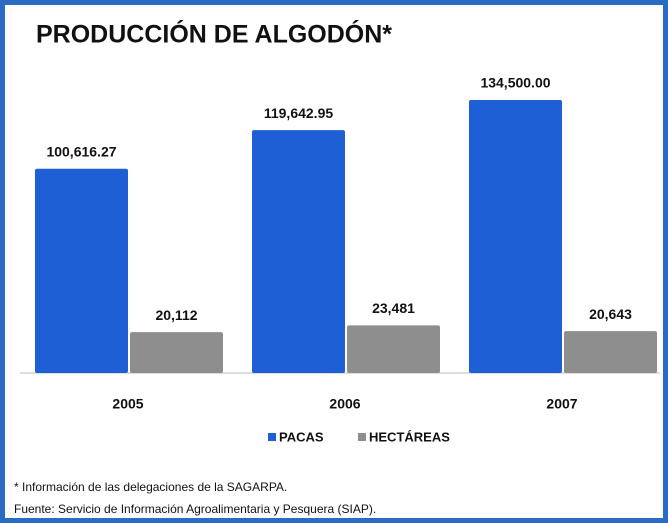 Image resolution: width=668 pixels, height=523 pixels. I want to click on data-label: 134,500.00, so click(515, 83).